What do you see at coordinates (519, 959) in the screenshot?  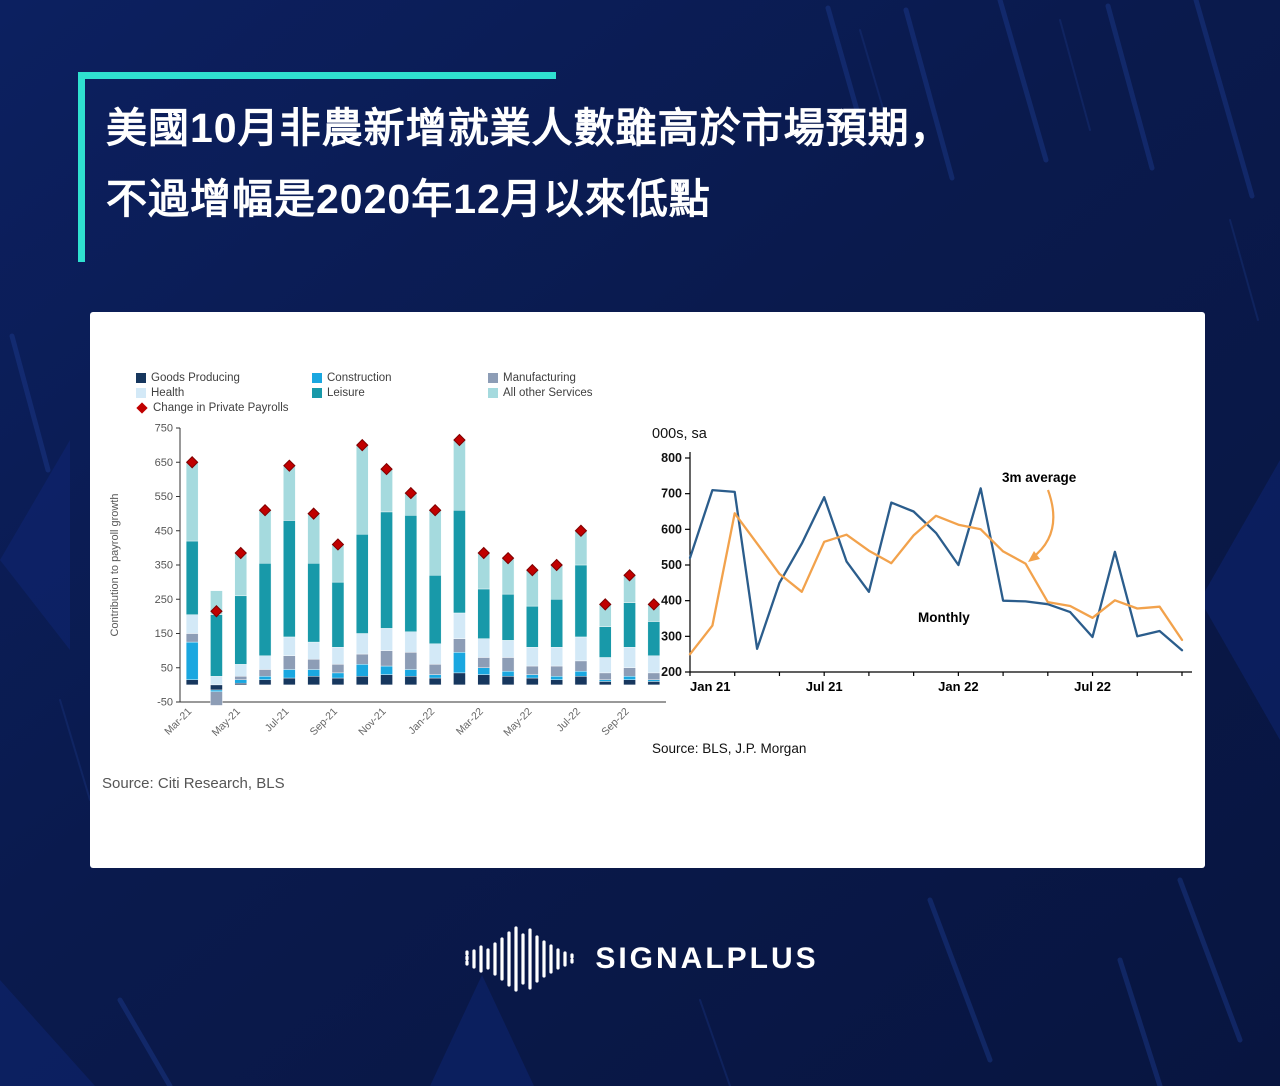 I see `waveform-icon` at bounding box center [519, 959].